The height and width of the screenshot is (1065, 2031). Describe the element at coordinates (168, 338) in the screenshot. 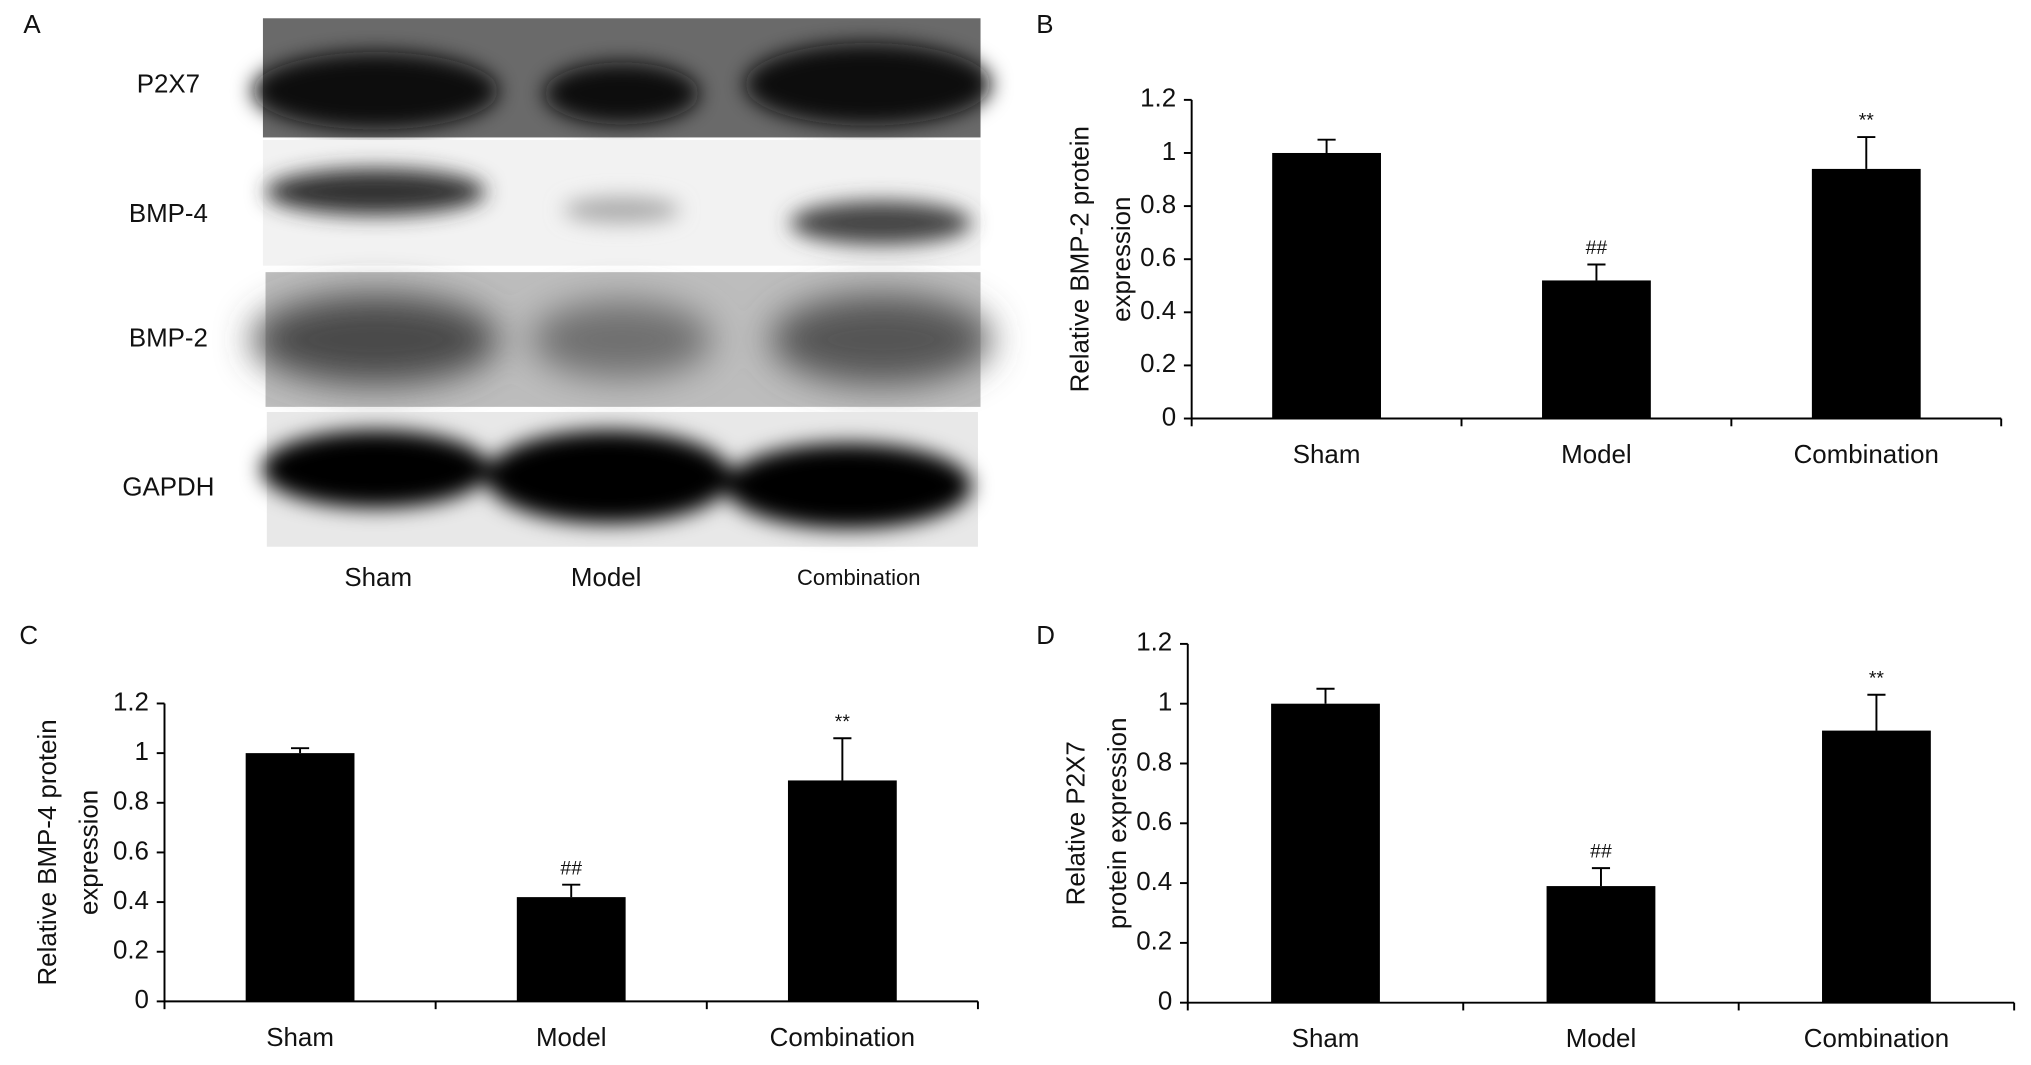

I see `blot-row-label: BMP-2` at that location.